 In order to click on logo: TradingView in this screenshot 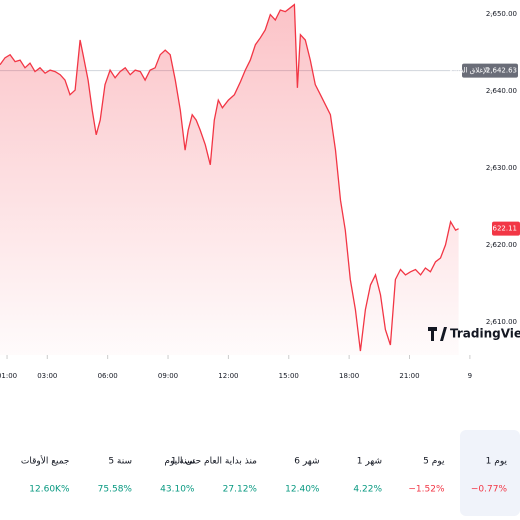, I will do `click(474, 334)`.